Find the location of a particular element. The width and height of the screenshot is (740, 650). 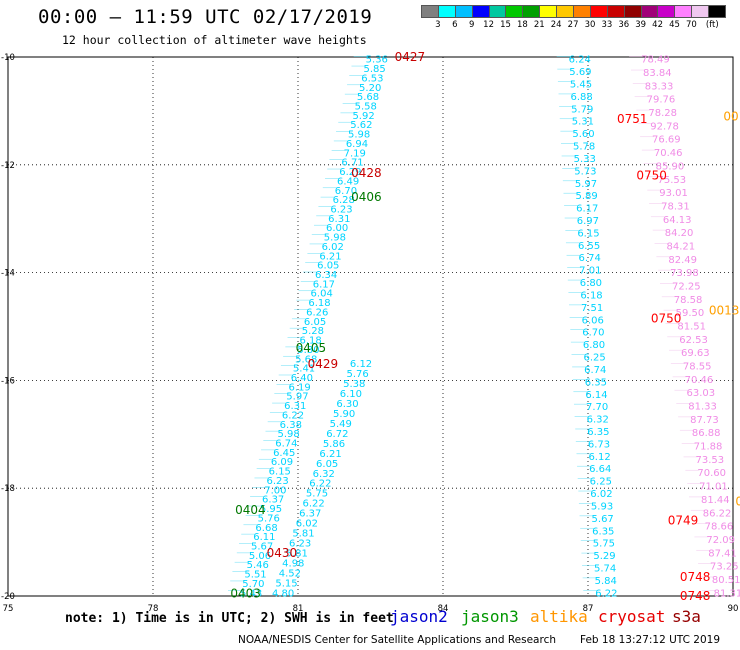

color-scale-labels: 3 6 9 12 15 18 21 24 27 30 33 36 39 42 45 70 (ft) is located at coordinates (576, 27).